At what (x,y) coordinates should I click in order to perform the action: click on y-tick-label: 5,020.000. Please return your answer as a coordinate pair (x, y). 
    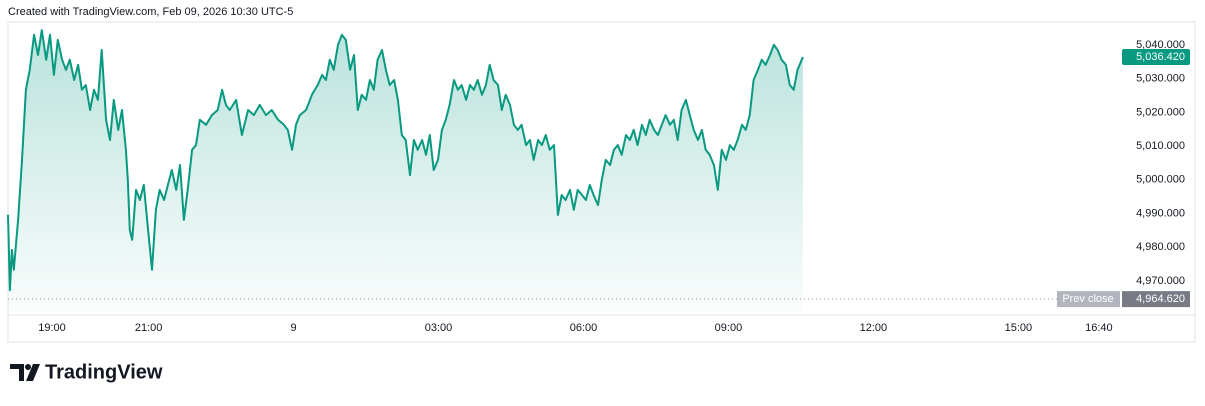
    Looking at the image, I should click on (1160, 112).